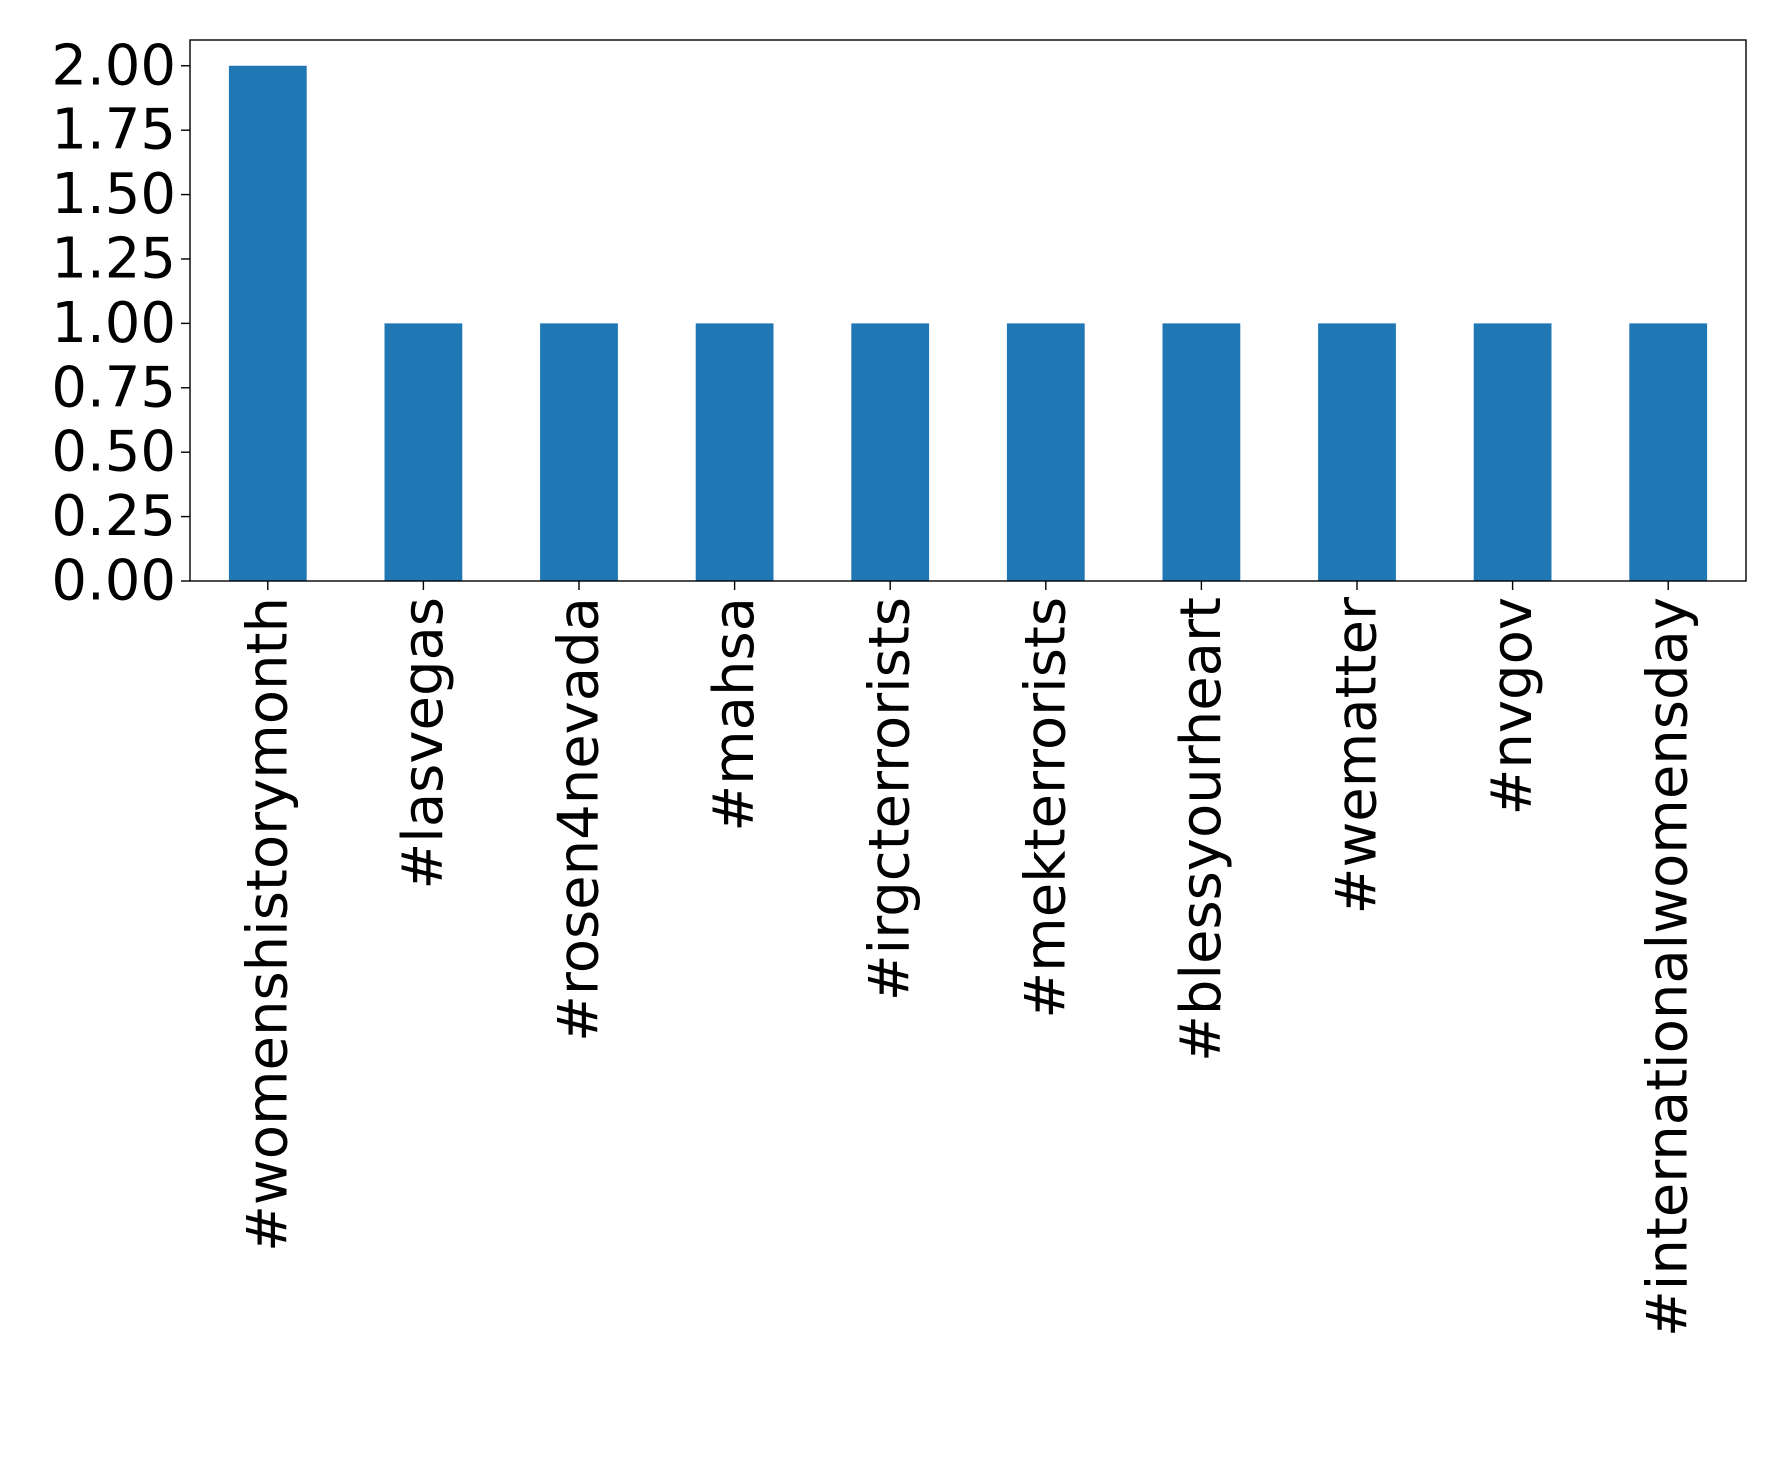 The image size is (1778, 1458). What do you see at coordinates (1201, 829) in the screenshot?
I see `x-tick-label: #blessyourheart` at bounding box center [1201, 829].